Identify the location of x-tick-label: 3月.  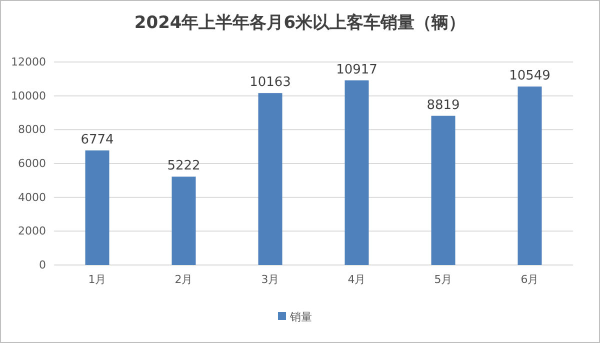
(270, 279).